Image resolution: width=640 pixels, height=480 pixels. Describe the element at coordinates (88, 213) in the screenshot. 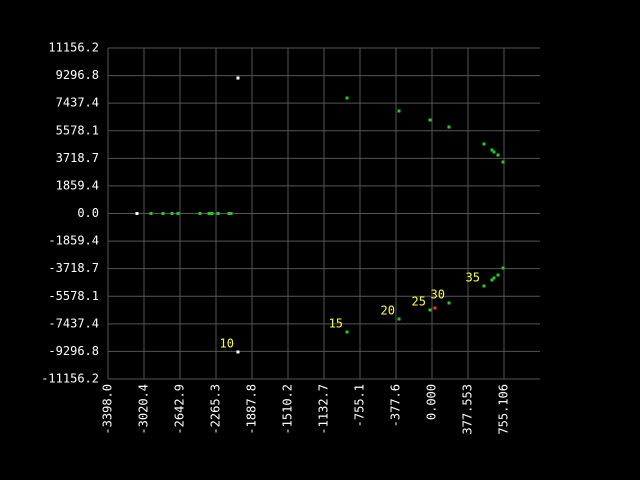

I see `y-tick-label: 0.0` at that location.